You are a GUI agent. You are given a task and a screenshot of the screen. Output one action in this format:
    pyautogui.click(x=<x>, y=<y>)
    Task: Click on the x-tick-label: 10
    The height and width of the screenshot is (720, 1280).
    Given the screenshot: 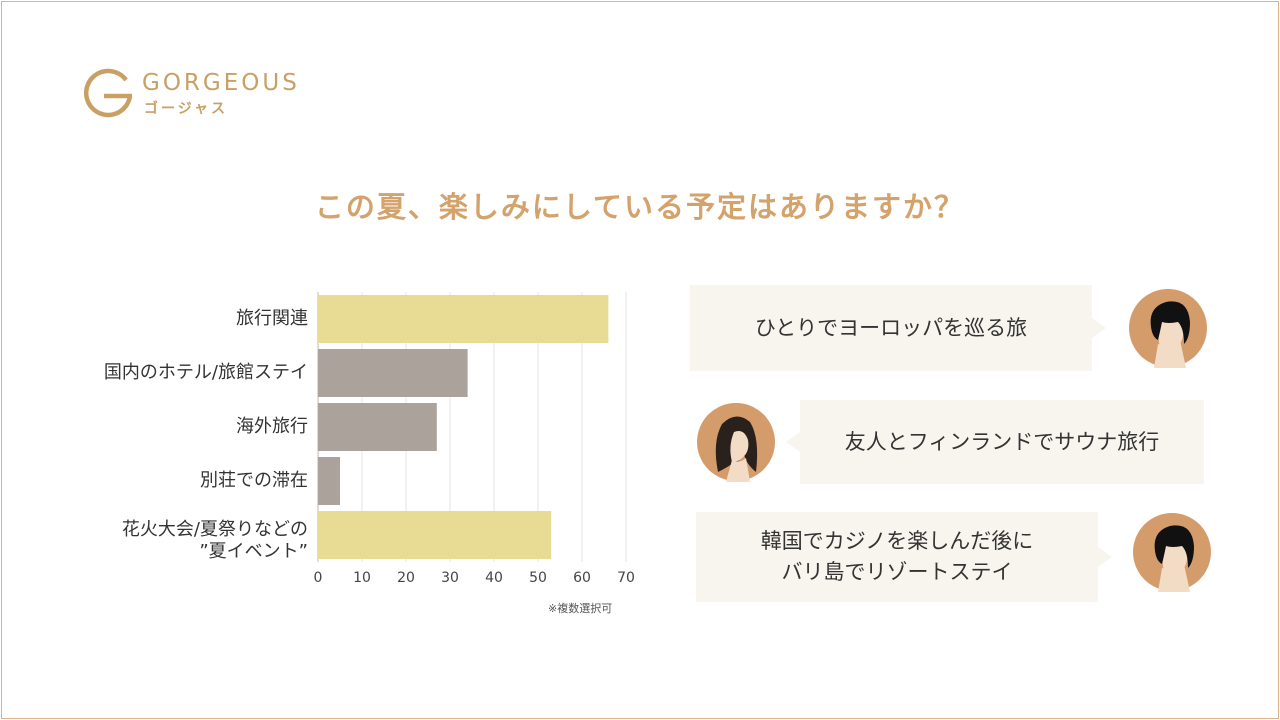 What is the action you would take?
    pyautogui.click(x=362, y=578)
    